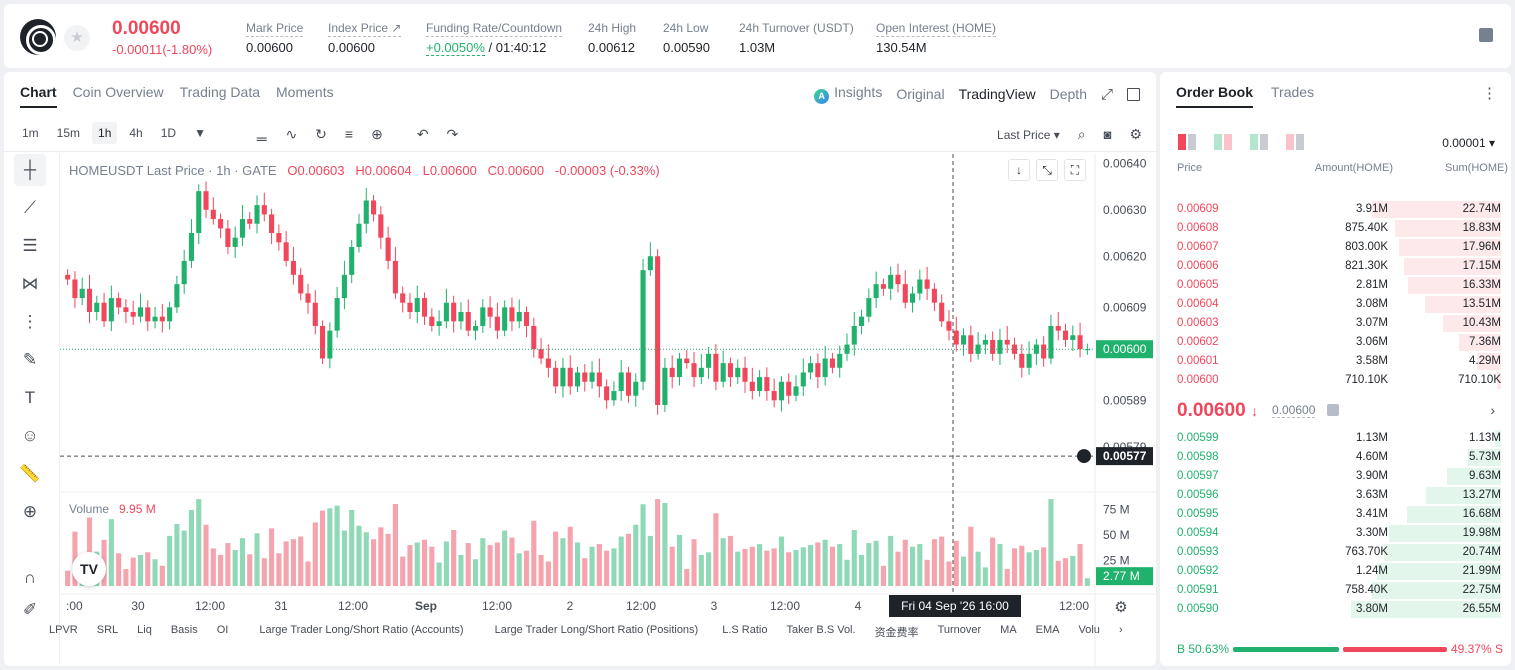 The image size is (1515, 670). Describe the element at coordinates (89, 569) in the screenshot. I see `tradingview-logo: TV` at that location.